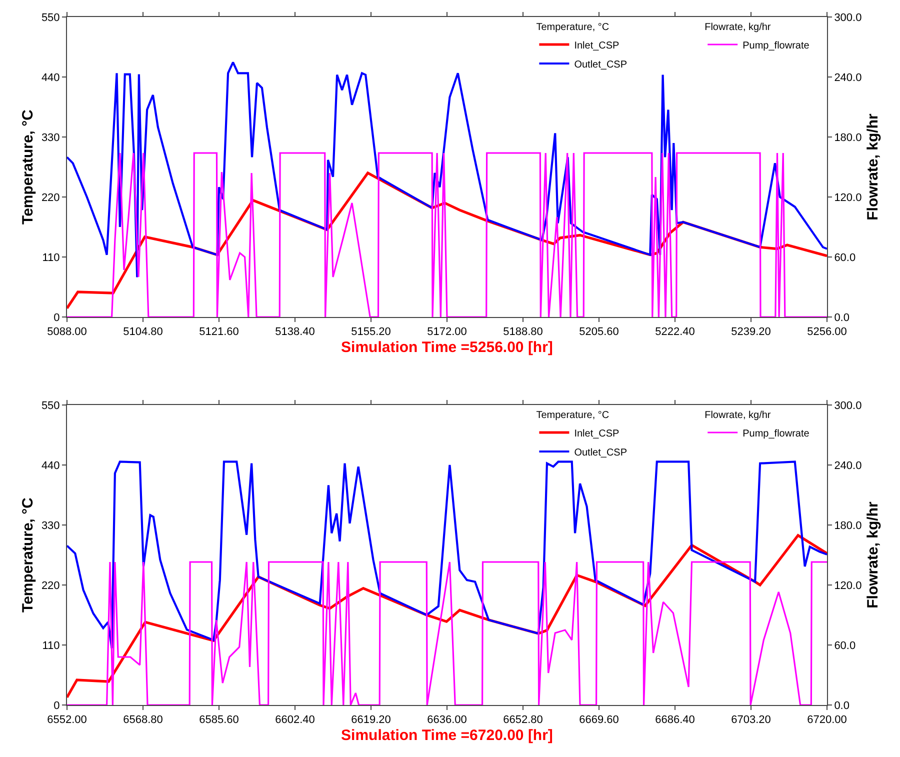 The image size is (900, 757). Describe the element at coordinates (295, 720) in the screenshot. I see `x-tick-label: 6602.40` at that location.